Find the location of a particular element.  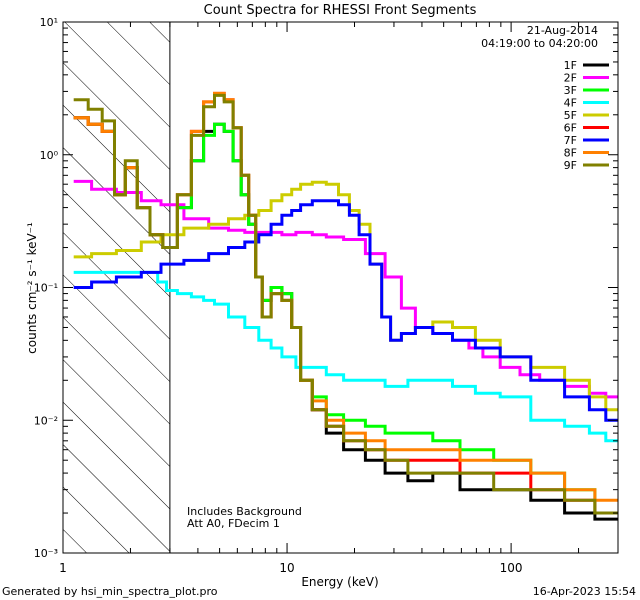

chart-title: Count Spectra for RHESSI Front Segments is located at coordinates (340, 10).